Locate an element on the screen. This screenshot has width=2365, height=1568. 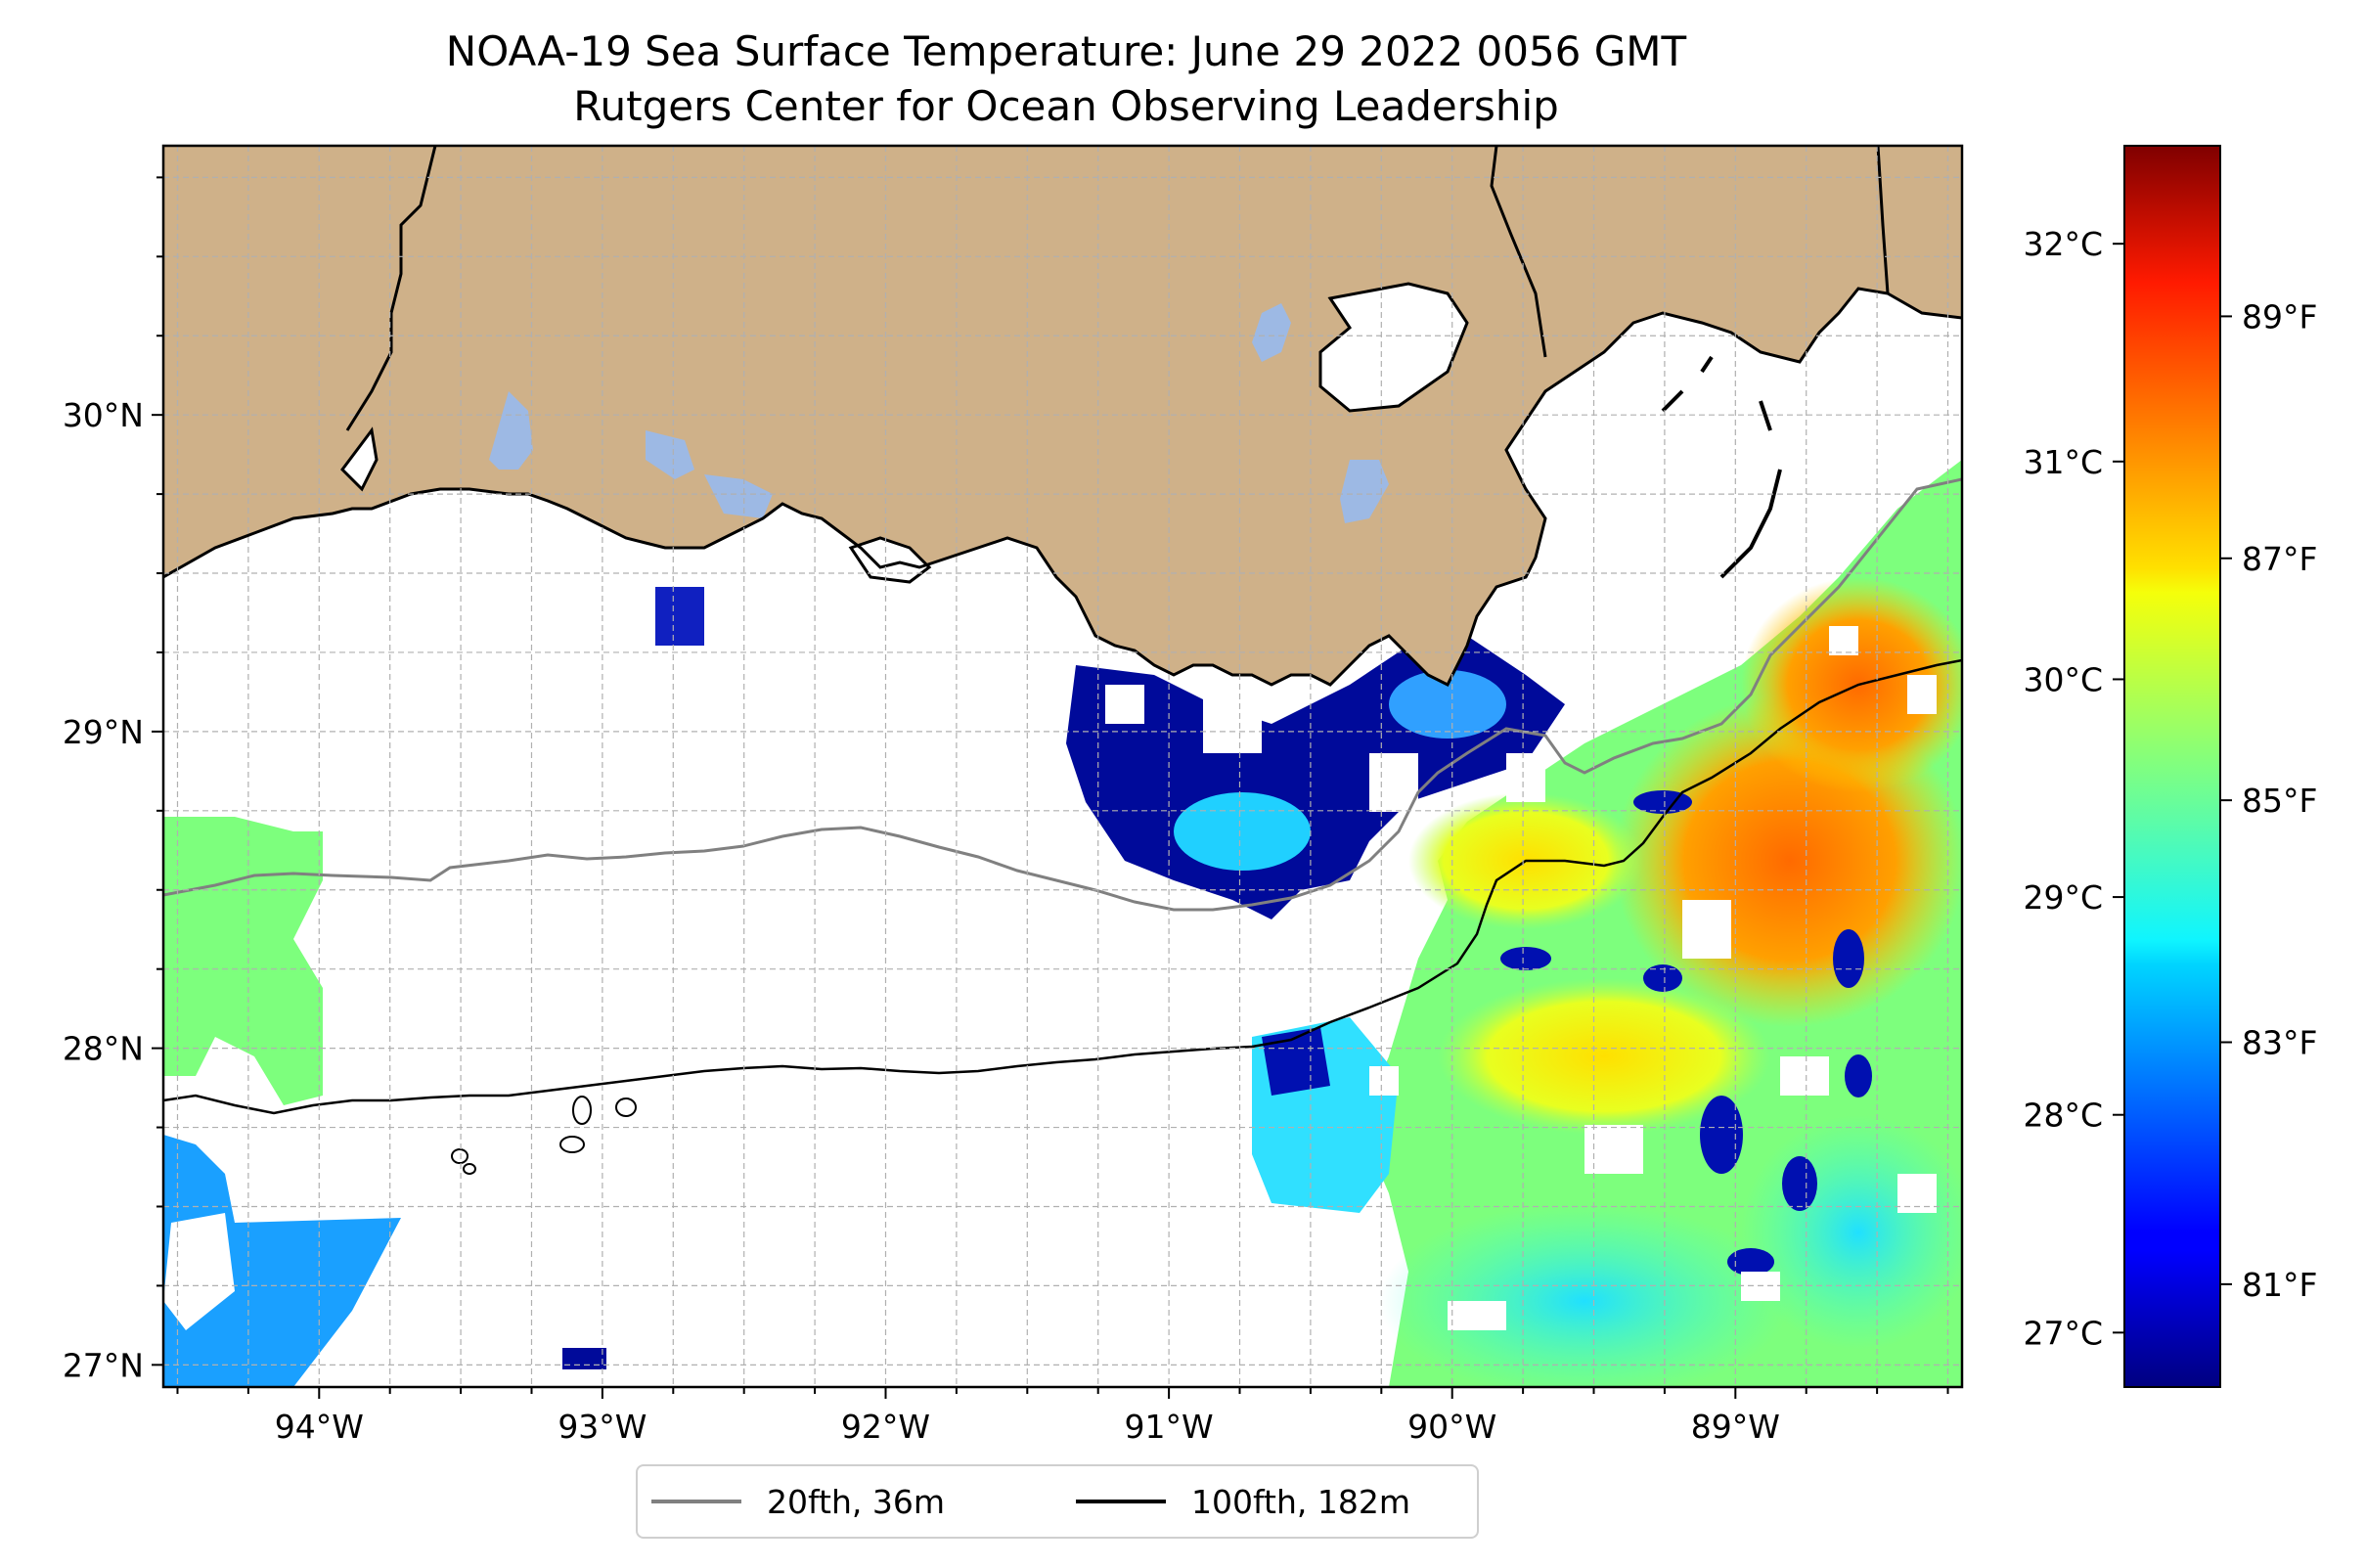
x-tick-label: 91°W is located at coordinates (1169, 1427).